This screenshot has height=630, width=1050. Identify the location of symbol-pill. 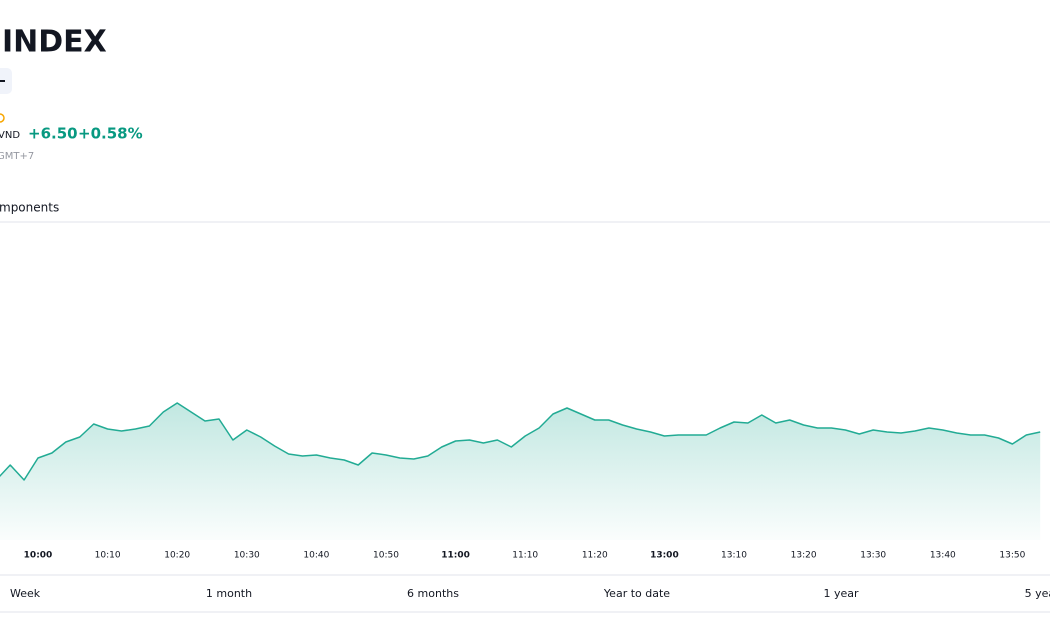
(6, 81).